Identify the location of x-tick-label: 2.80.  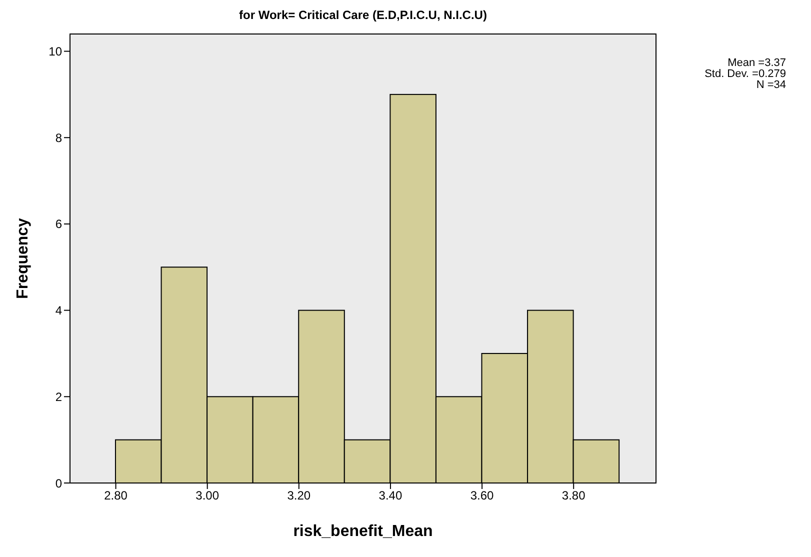
(116, 495).